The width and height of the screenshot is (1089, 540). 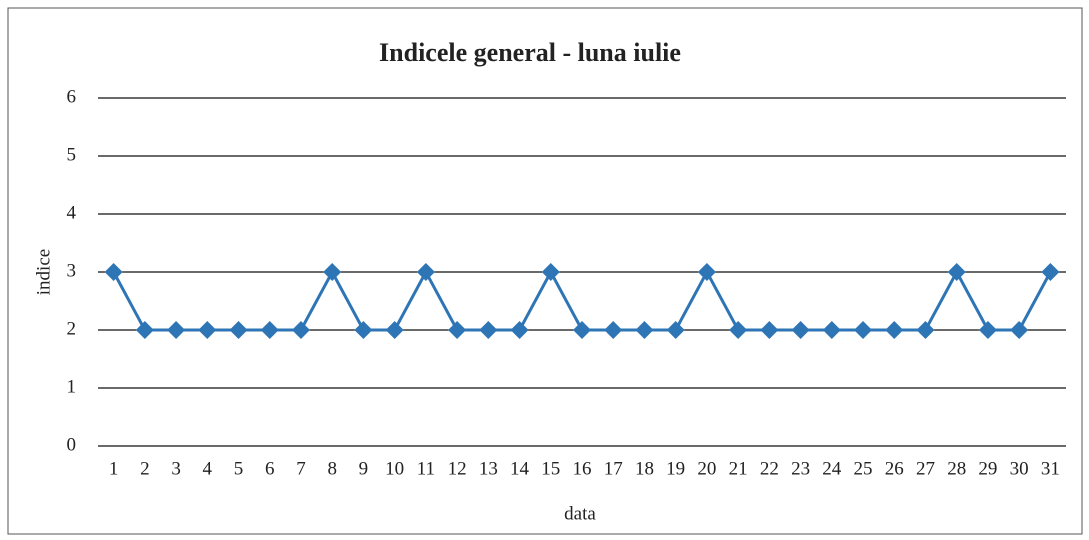 What do you see at coordinates (72, 96) in the screenshot?
I see `y-tick-label: 6` at bounding box center [72, 96].